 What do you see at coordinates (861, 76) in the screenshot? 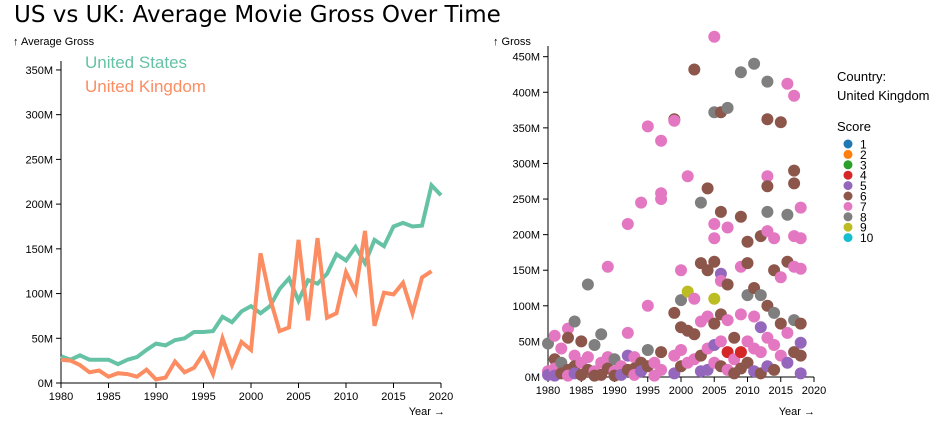
I see `country-legend-title: Country:` at bounding box center [861, 76].